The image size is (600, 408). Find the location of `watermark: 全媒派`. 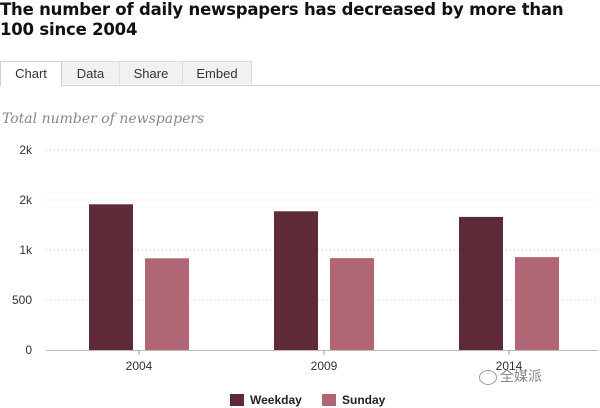

watermark: 全媒派 is located at coordinates (510, 376).